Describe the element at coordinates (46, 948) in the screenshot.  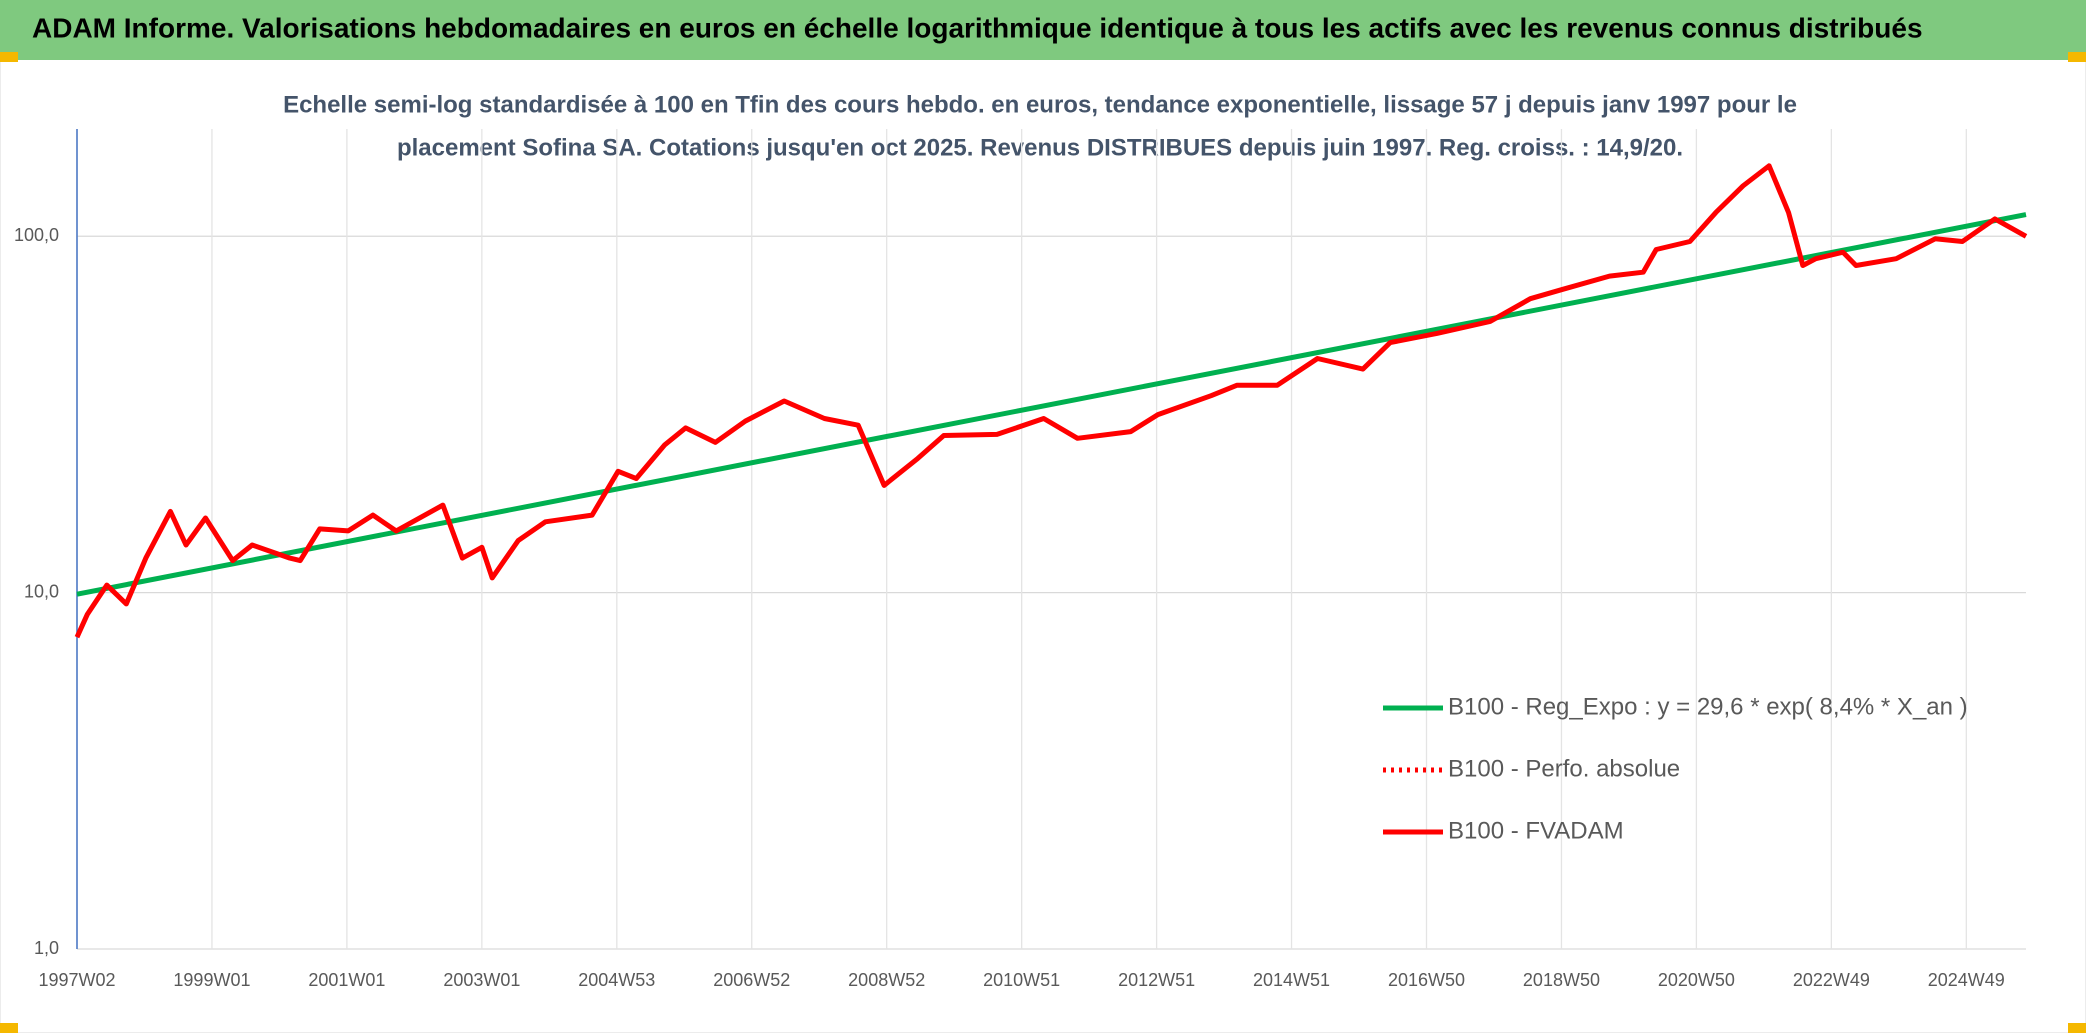
I see `y-tick-label: 1,0` at that location.